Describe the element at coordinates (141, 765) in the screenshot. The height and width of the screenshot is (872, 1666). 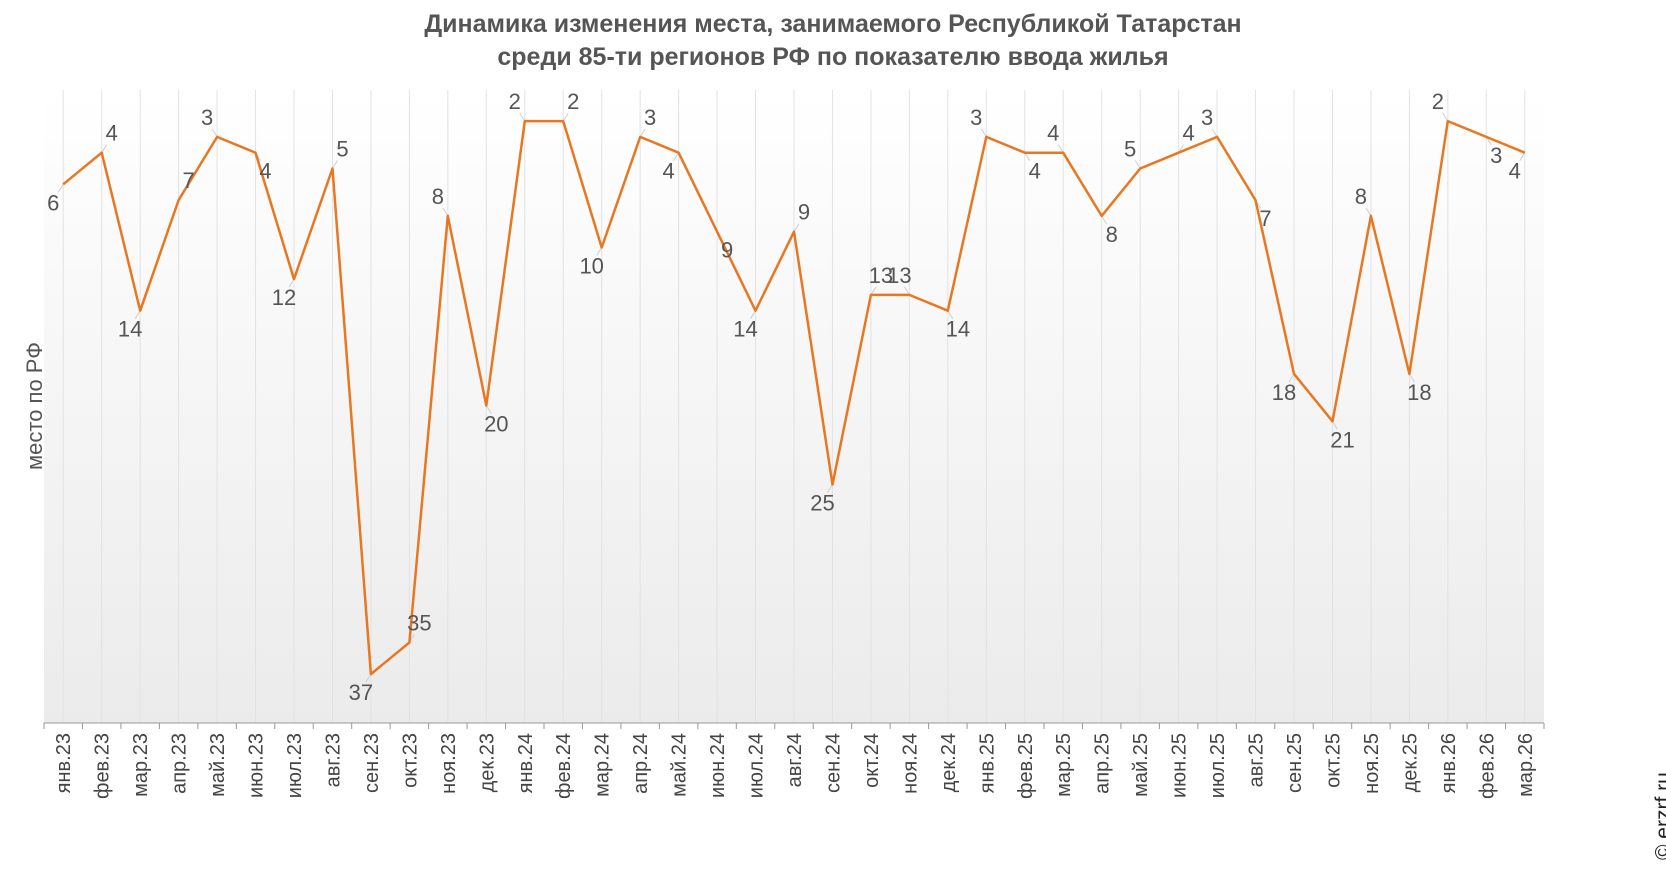
I see `x-tick-label: мар.23` at that location.